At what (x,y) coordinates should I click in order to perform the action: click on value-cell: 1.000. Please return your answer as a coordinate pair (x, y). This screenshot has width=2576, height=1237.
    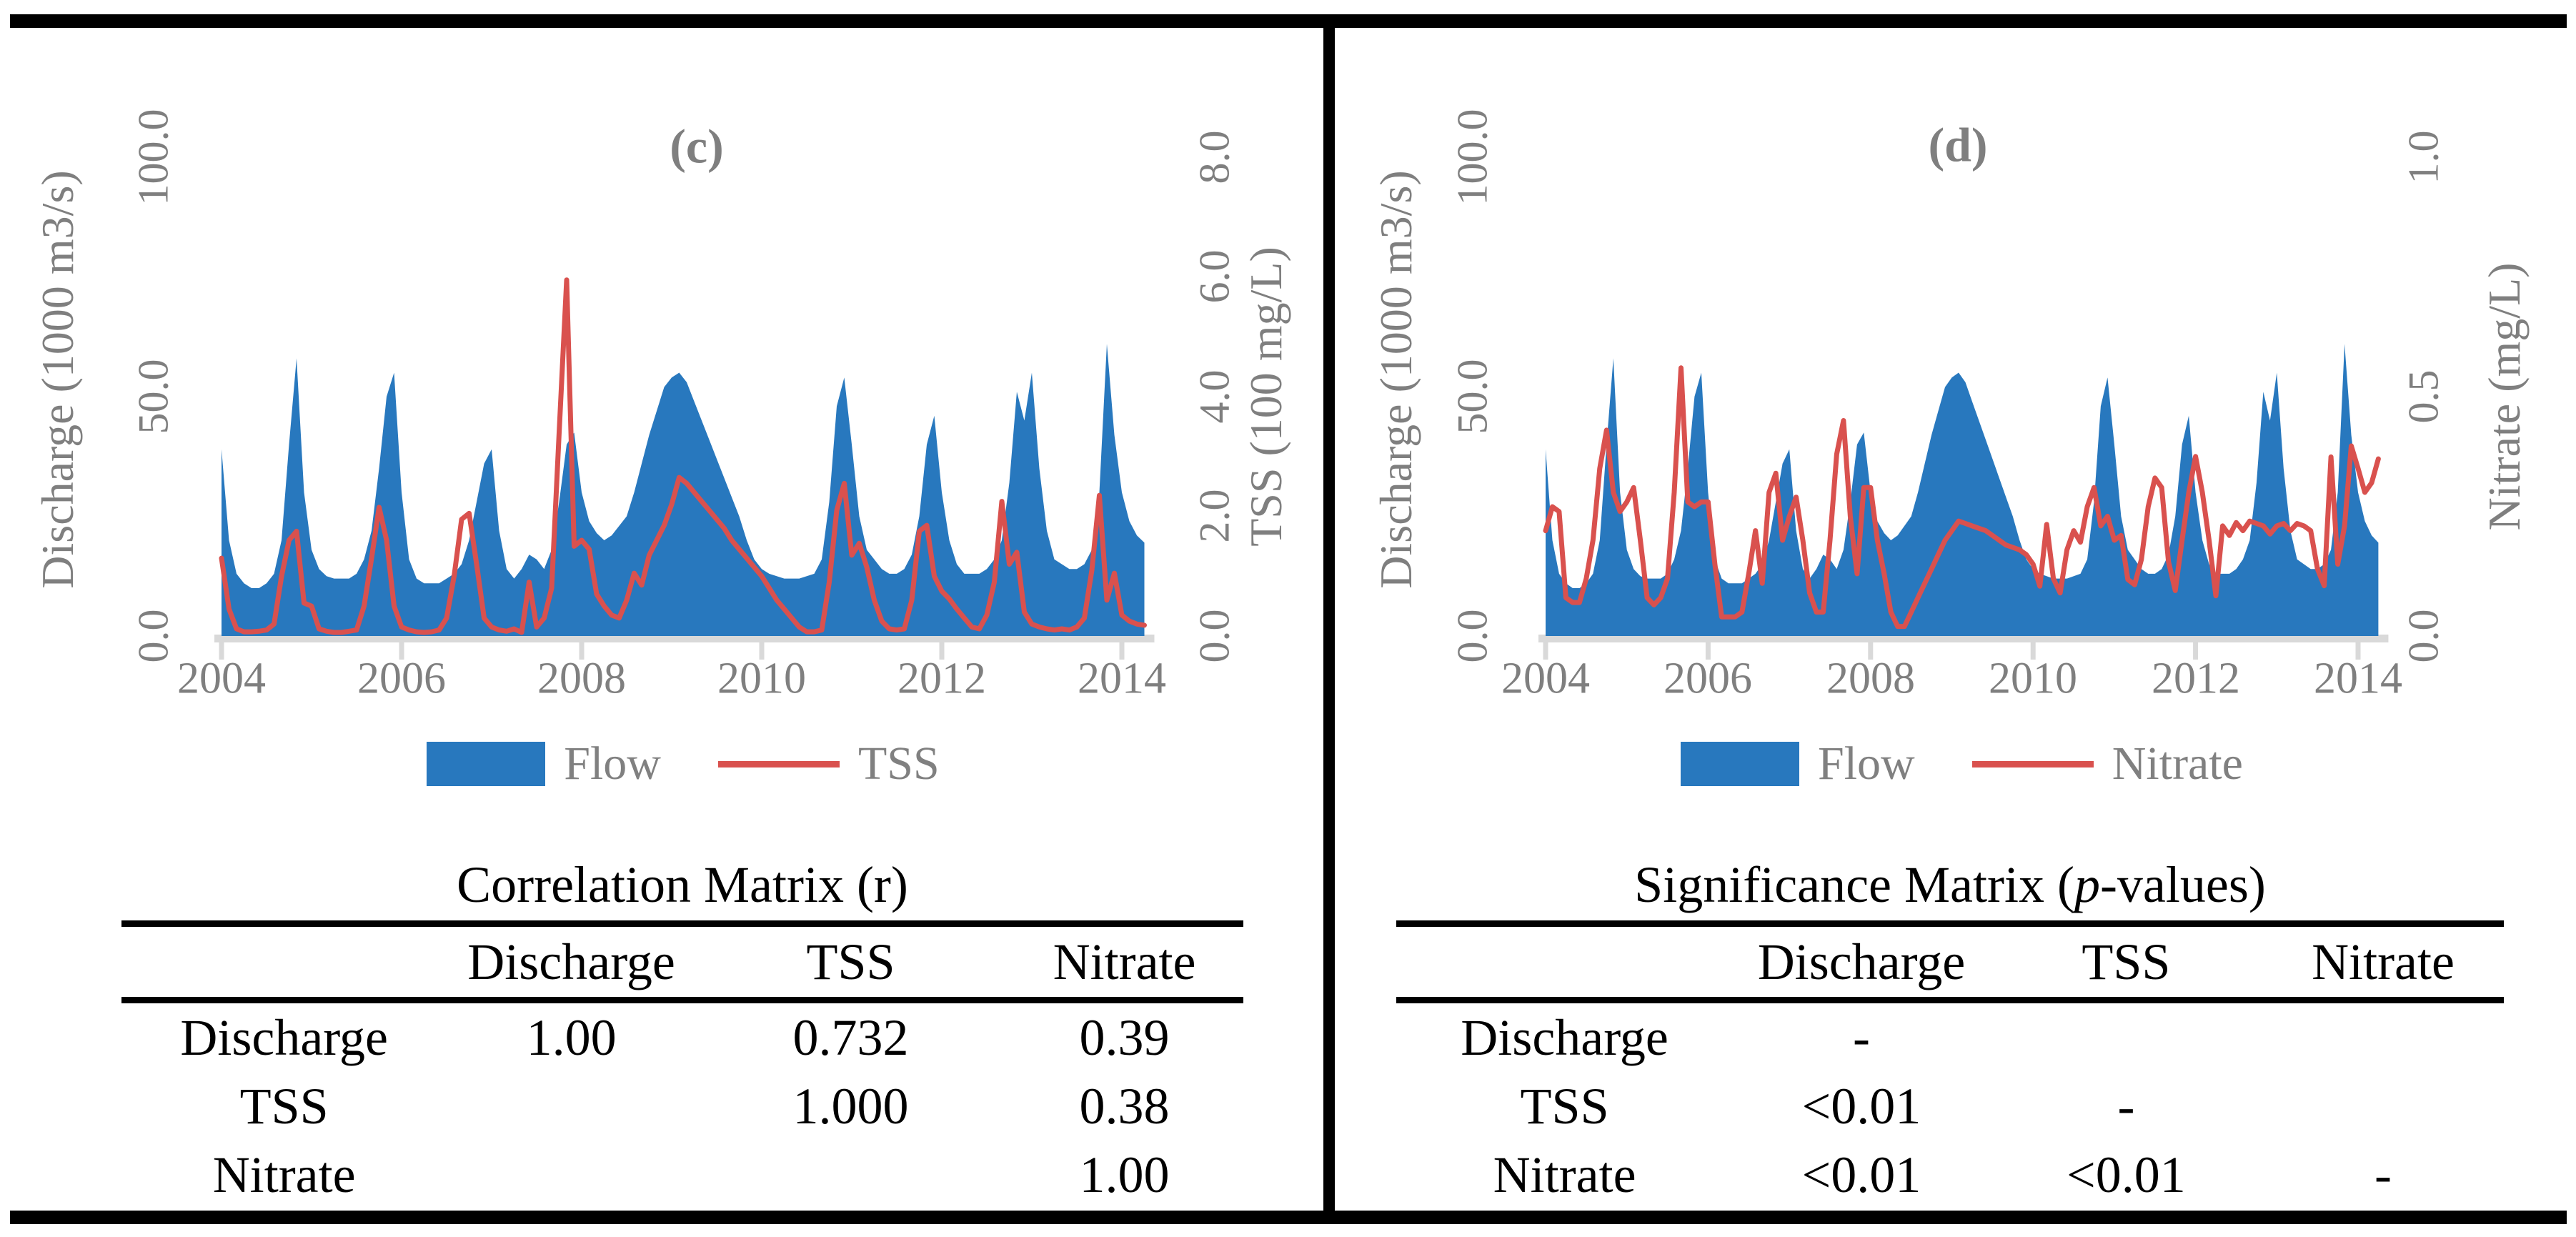
    Looking at the image, I should click on (850, 1106).